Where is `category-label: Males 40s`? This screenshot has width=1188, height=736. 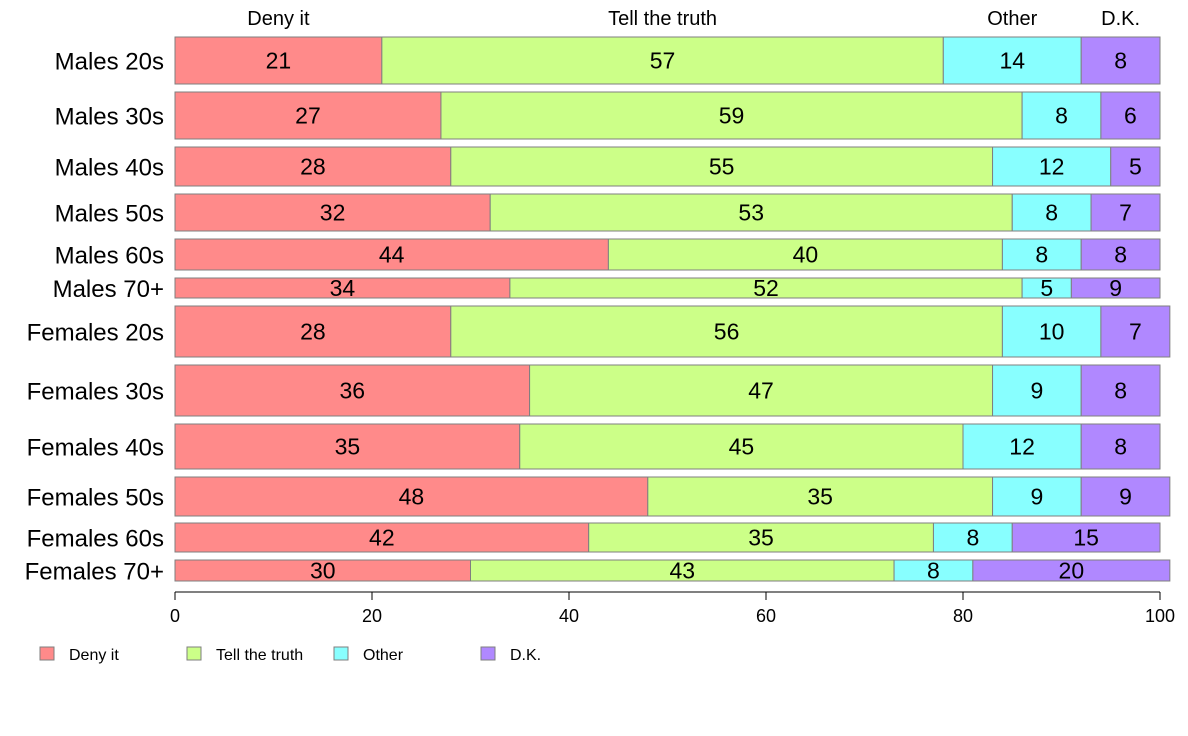 category-label: Males 40s is located at coordinates (109, 168).